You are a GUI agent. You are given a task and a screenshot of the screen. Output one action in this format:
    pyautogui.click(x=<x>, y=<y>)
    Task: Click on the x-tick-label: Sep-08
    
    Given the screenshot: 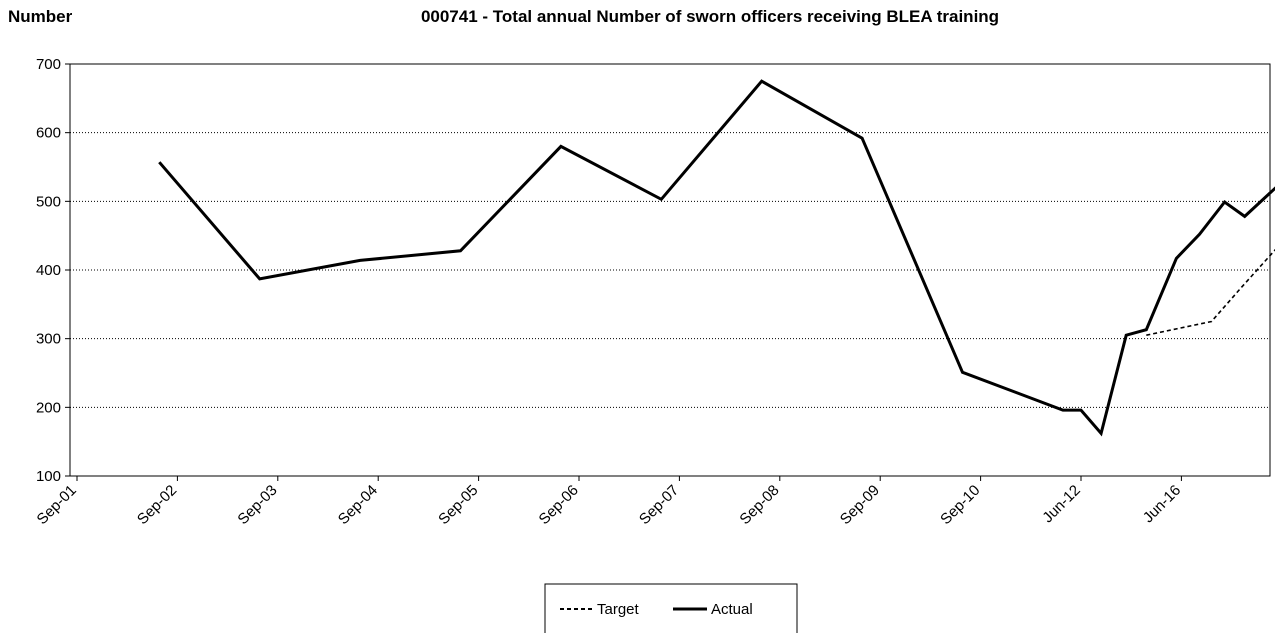 What is the action you would take?
    pyautogui.click(x=759, y=505)
    